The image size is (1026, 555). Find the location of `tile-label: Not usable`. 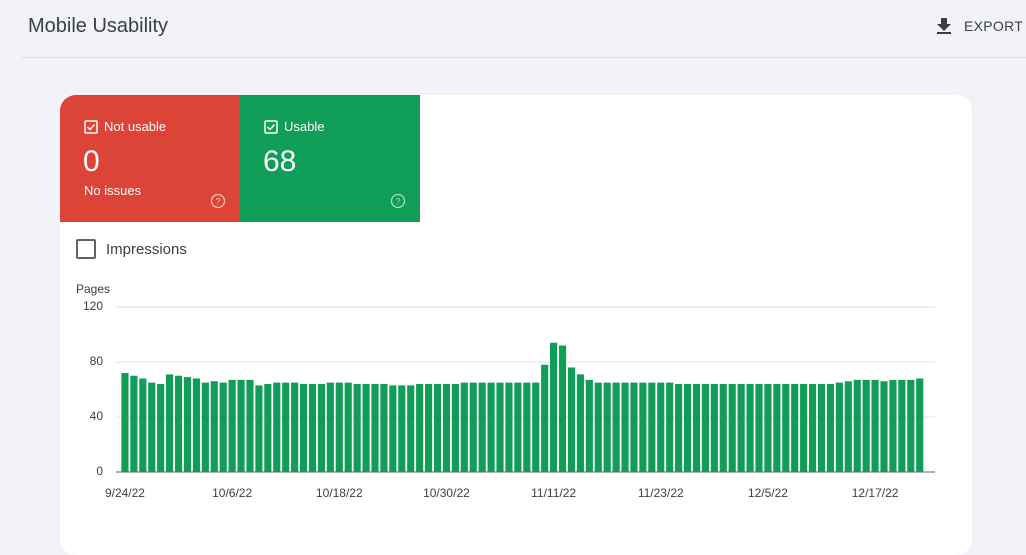

tile-label: Not usable is located at coordinates (135, 126).